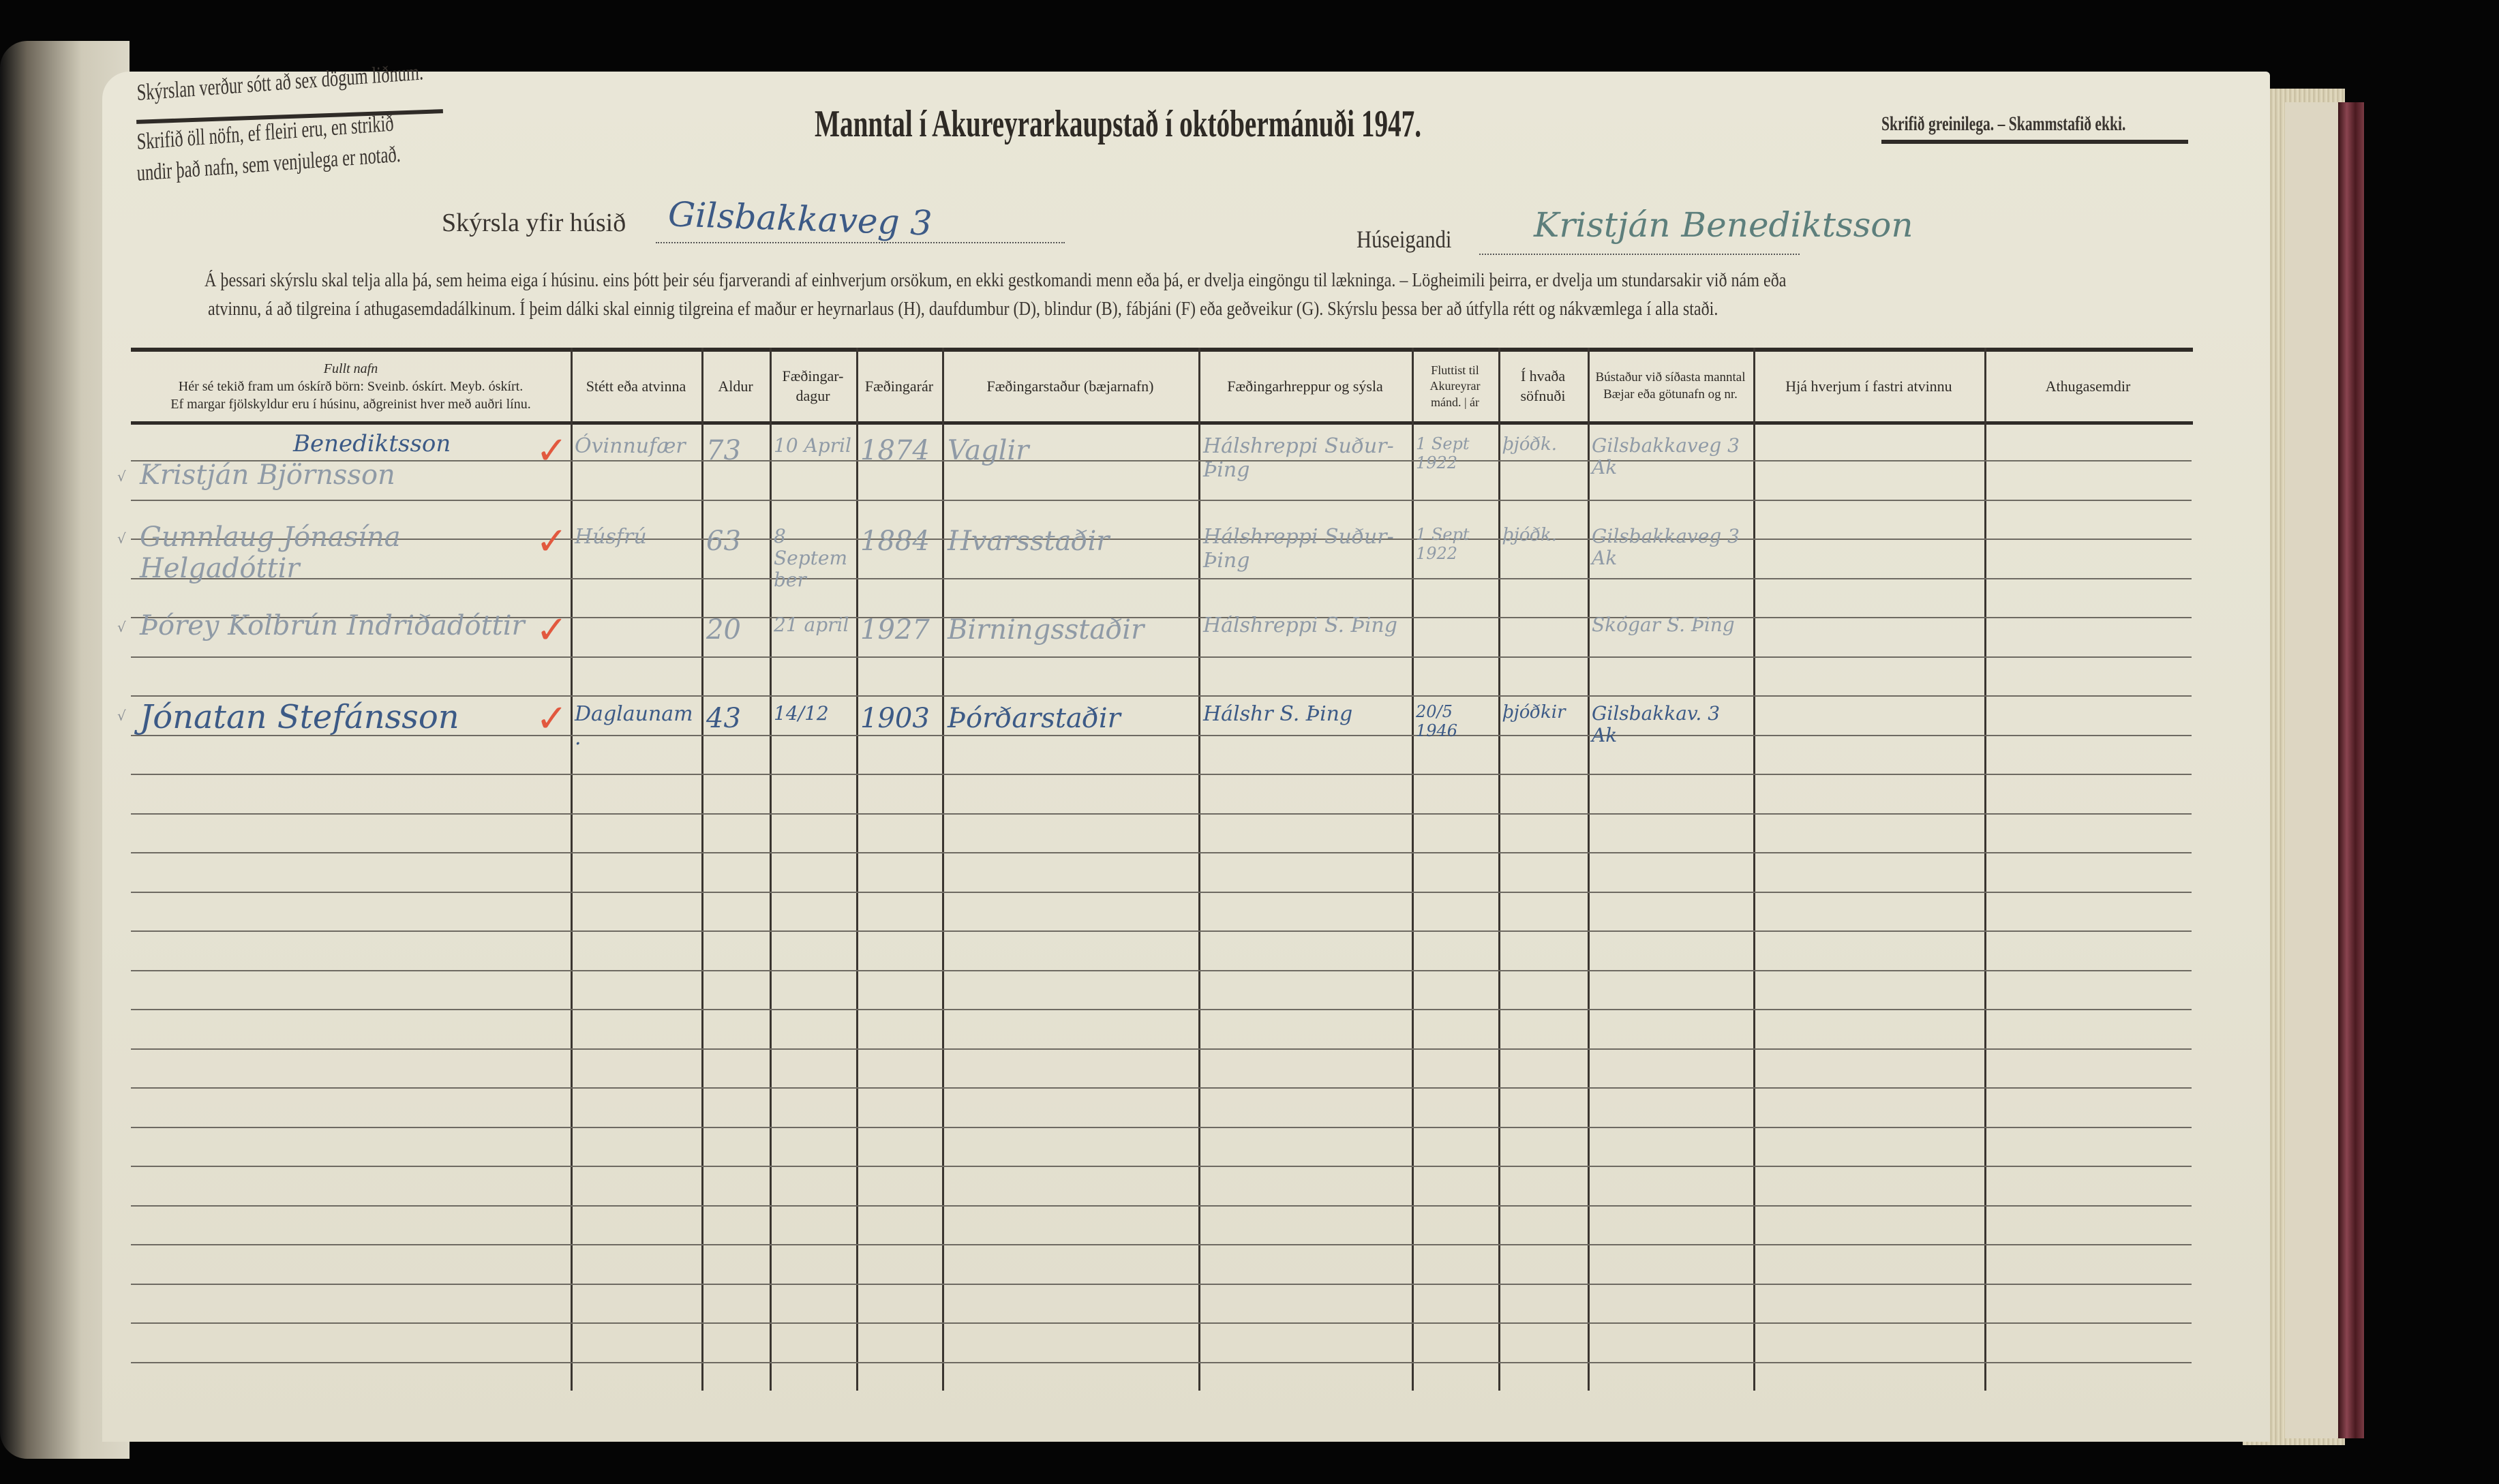  I want to click on col-header-congregation: Í hvaða söfnuði, so click(1543, 385).